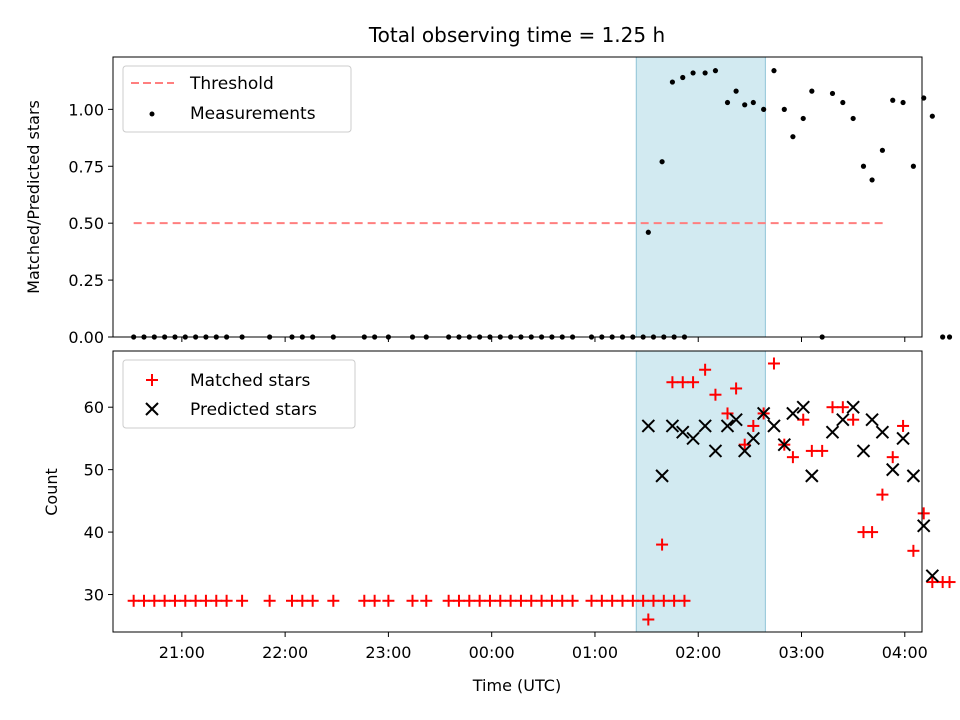 Image resolution: width=960 pixels, height=720 pixels. What do you see at coordinates (253, 114) in the screenshot?
I see `legend-measurement-label: Measurements` at bounding box center [253, 114].